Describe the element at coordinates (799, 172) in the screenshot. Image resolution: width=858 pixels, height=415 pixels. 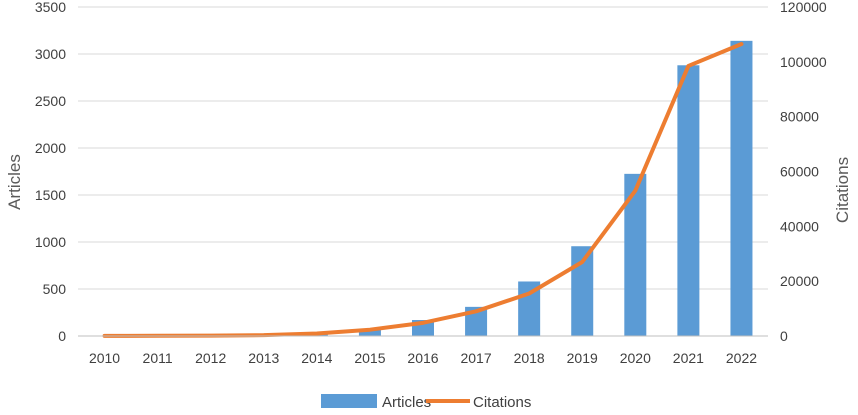
I see `y-tick-label-right: 60000` at that location.